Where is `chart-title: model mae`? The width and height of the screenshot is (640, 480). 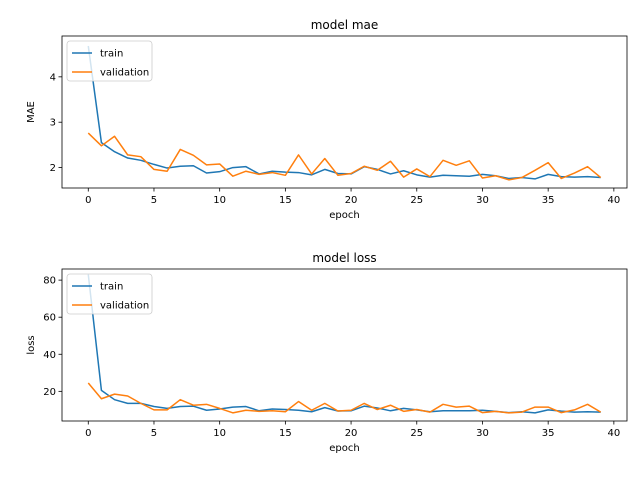 chart-title: model mae is located at coordinates (345, 25).